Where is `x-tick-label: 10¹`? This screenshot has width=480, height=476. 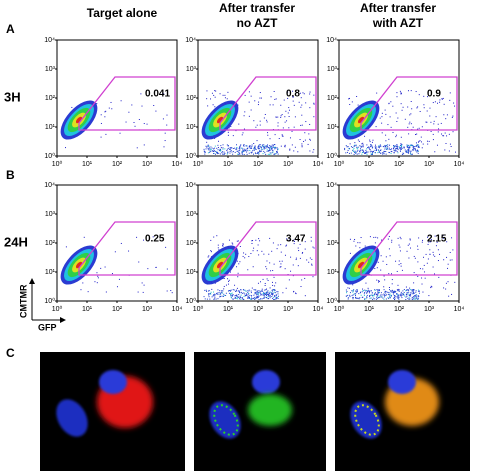 x-tick-label: 10¹ is located at coordinates (87, 164).